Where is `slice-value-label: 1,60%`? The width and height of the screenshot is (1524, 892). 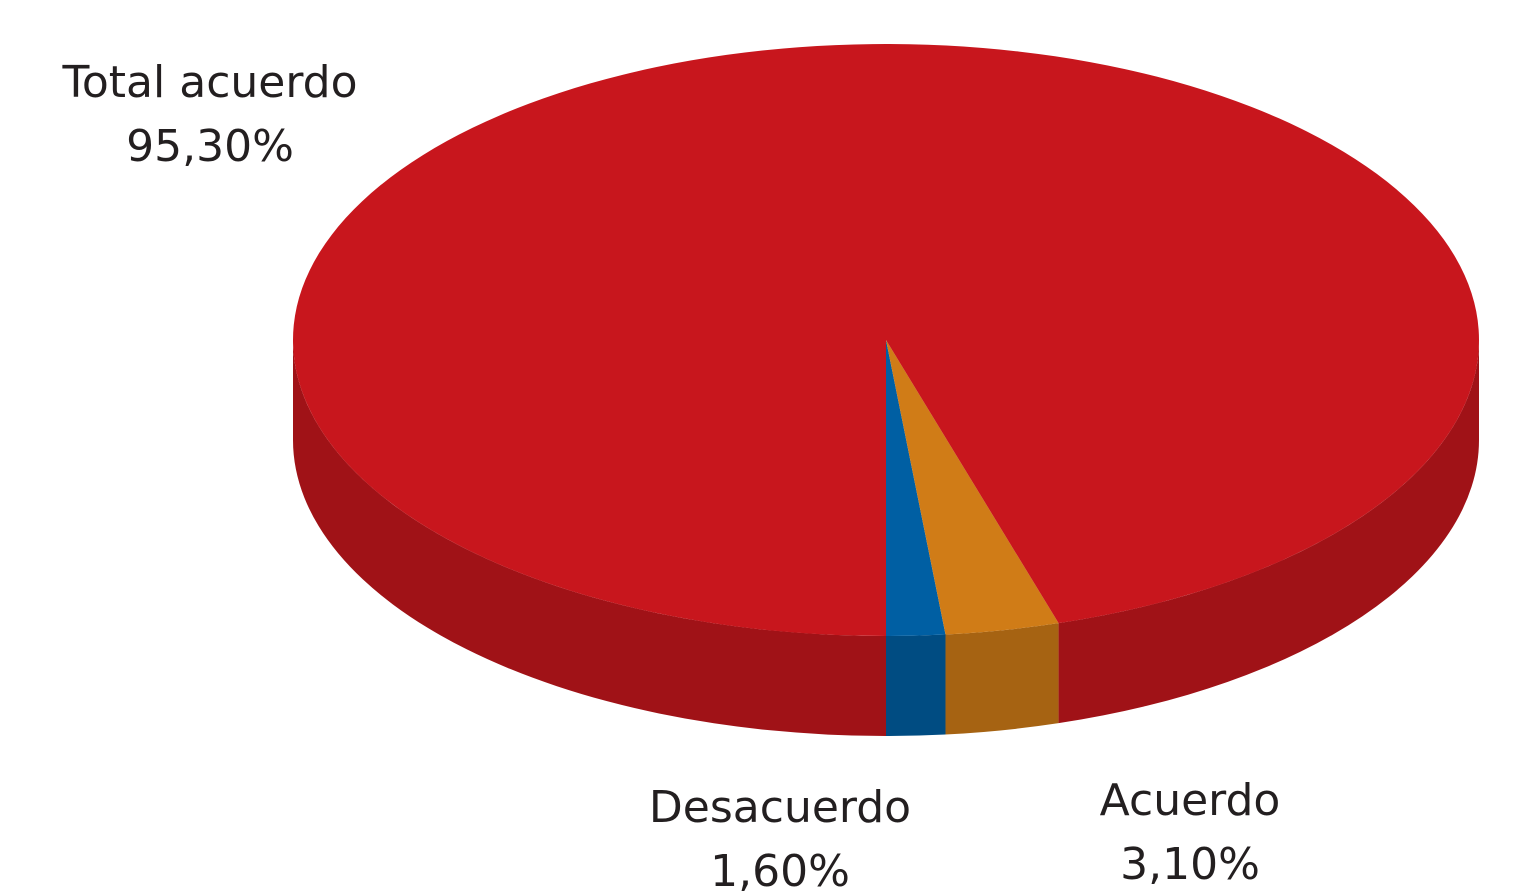
slice-value-label: 1,60% is located at coordinates (780, 869).